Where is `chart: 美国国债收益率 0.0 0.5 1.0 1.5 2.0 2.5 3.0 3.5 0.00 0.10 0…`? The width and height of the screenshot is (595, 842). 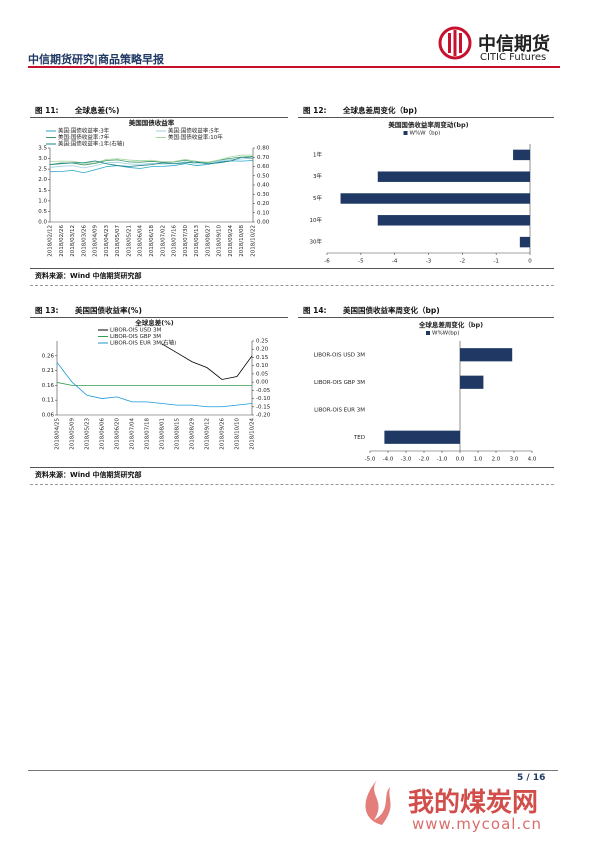
chart: 美国国债收益率 0.0 0.5 1.0 1.5 2.0 2.5 3.0 3.5 0.00 0.10 0… is located at coordinates (154, 187).